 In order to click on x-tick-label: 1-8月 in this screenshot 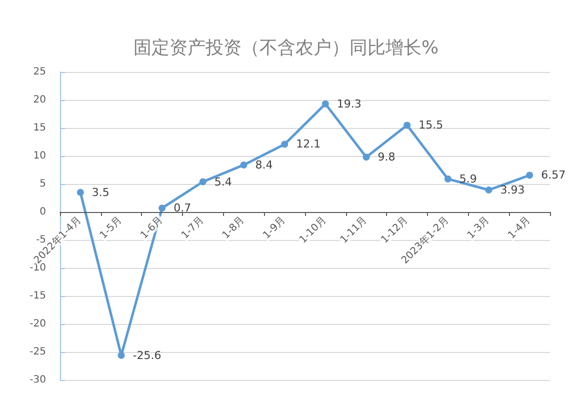, I will do `click(233, 228)`.